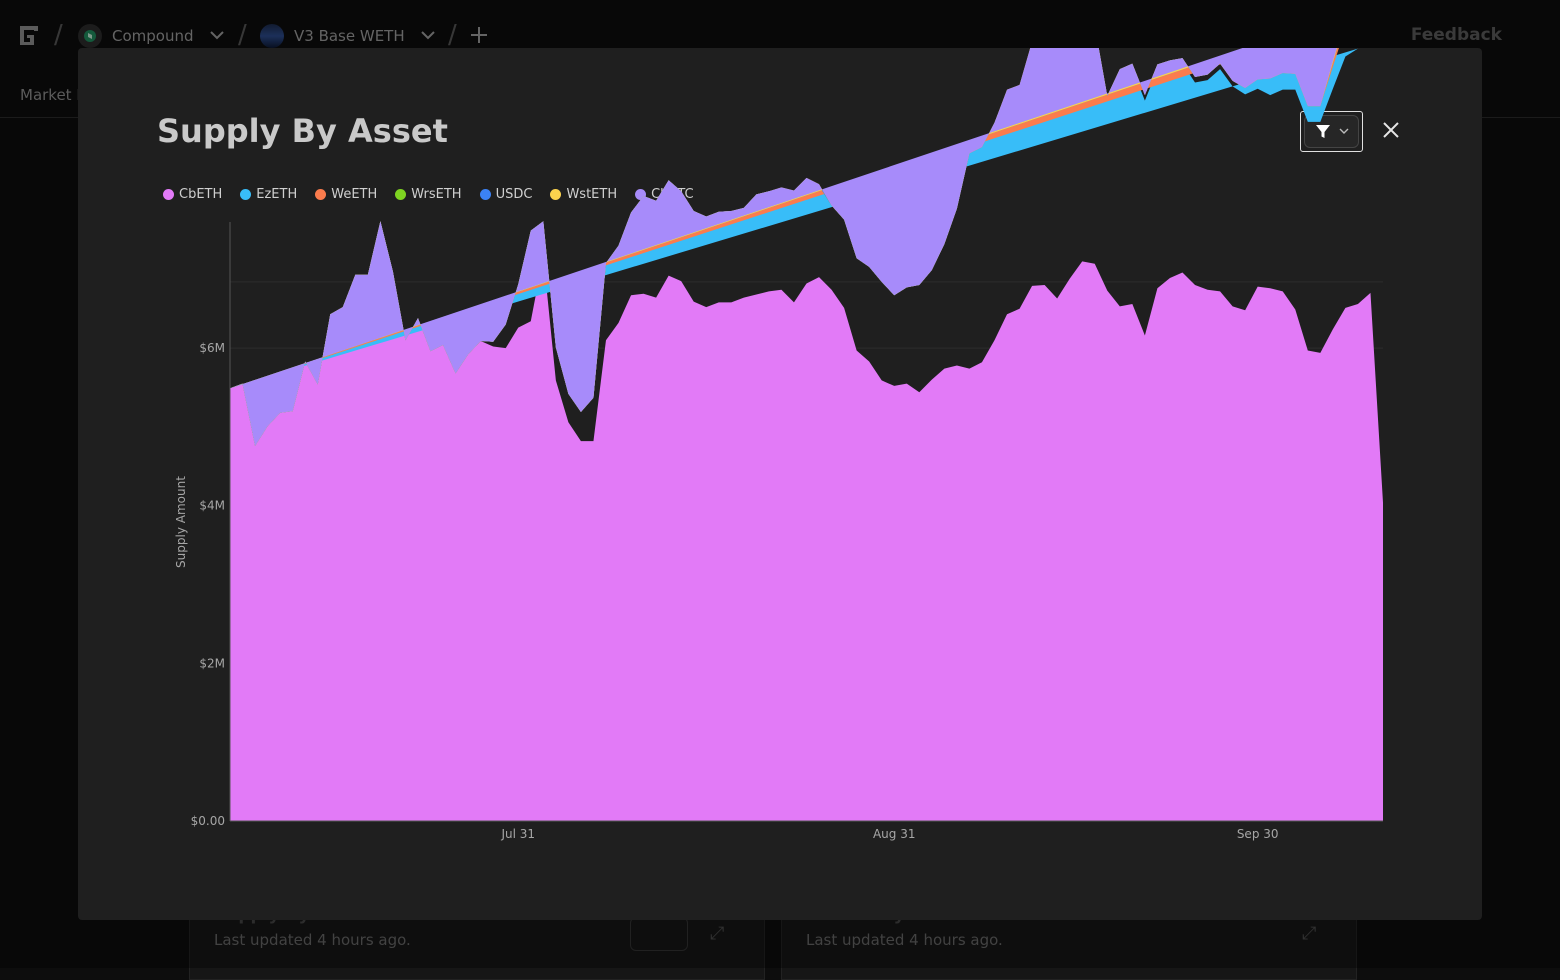  I want to click on breadcrumb-market-label: V3 Base WETH, so click(349, 36).